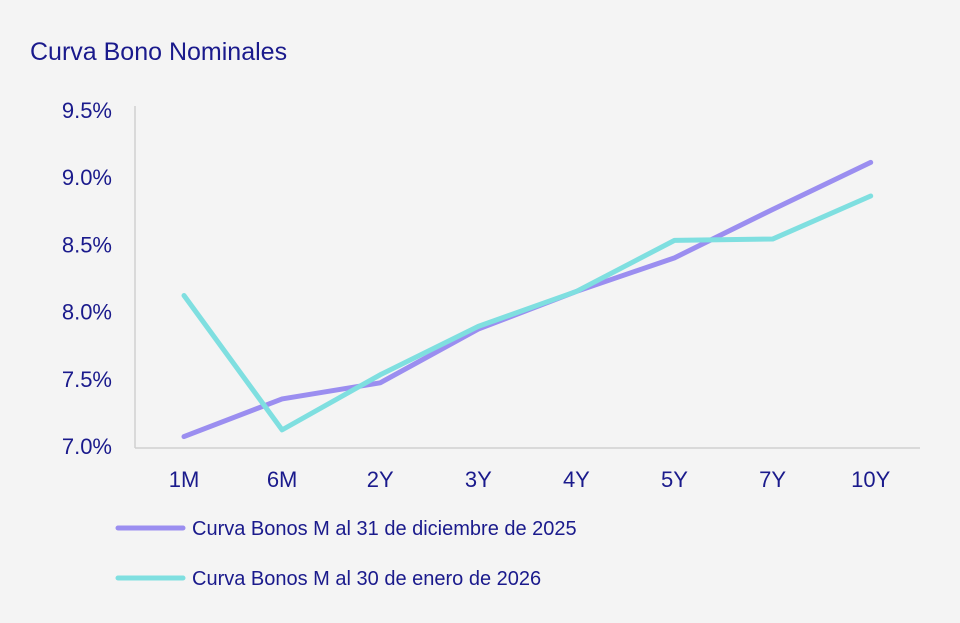 The width and height of the screenshot is (960, 623). I want to click on y-tick-label: 8.5%, so click(87, 244).